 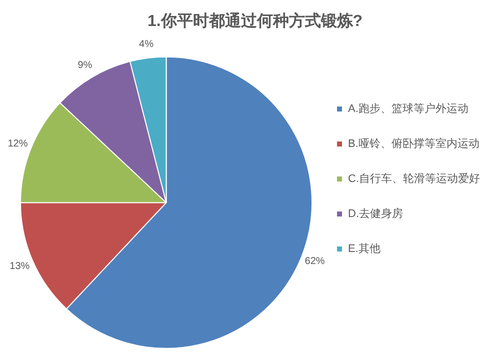 I want to click on data-label: 9%, so click(x=85, y=65).